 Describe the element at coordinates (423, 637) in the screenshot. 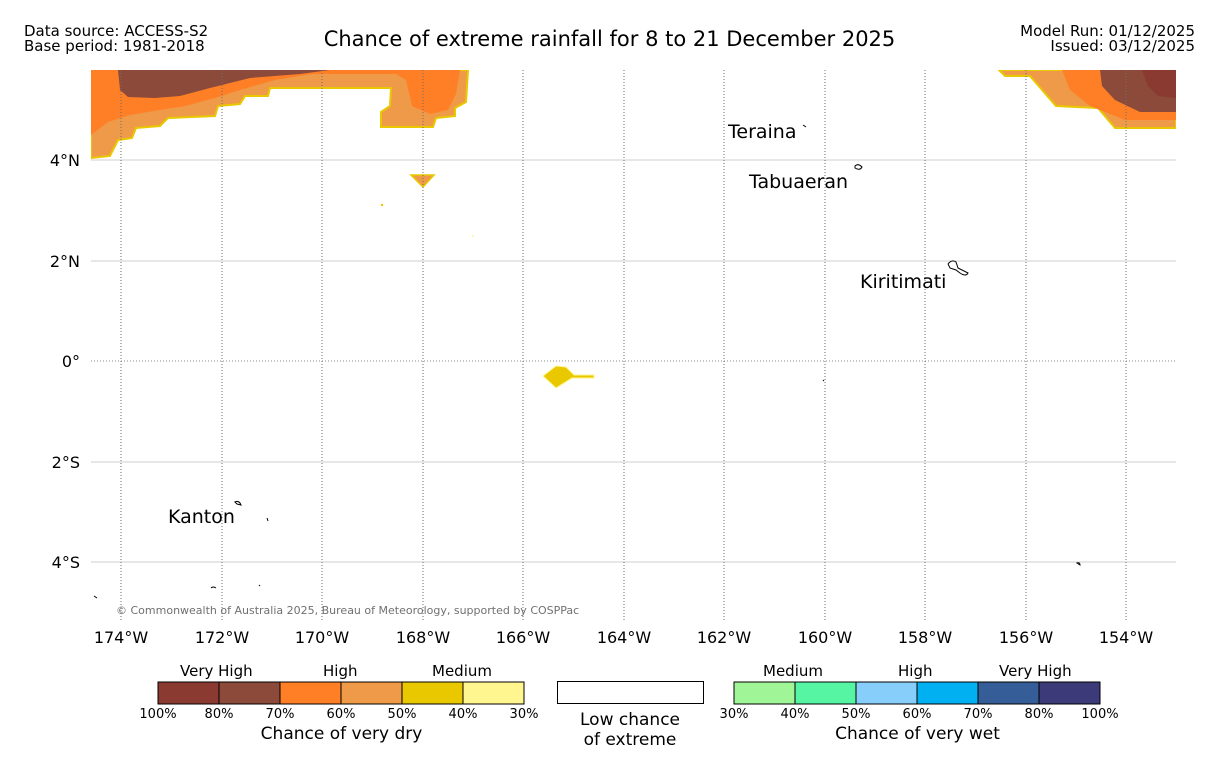

I see `lon-label-168w: 168°W` at that location.